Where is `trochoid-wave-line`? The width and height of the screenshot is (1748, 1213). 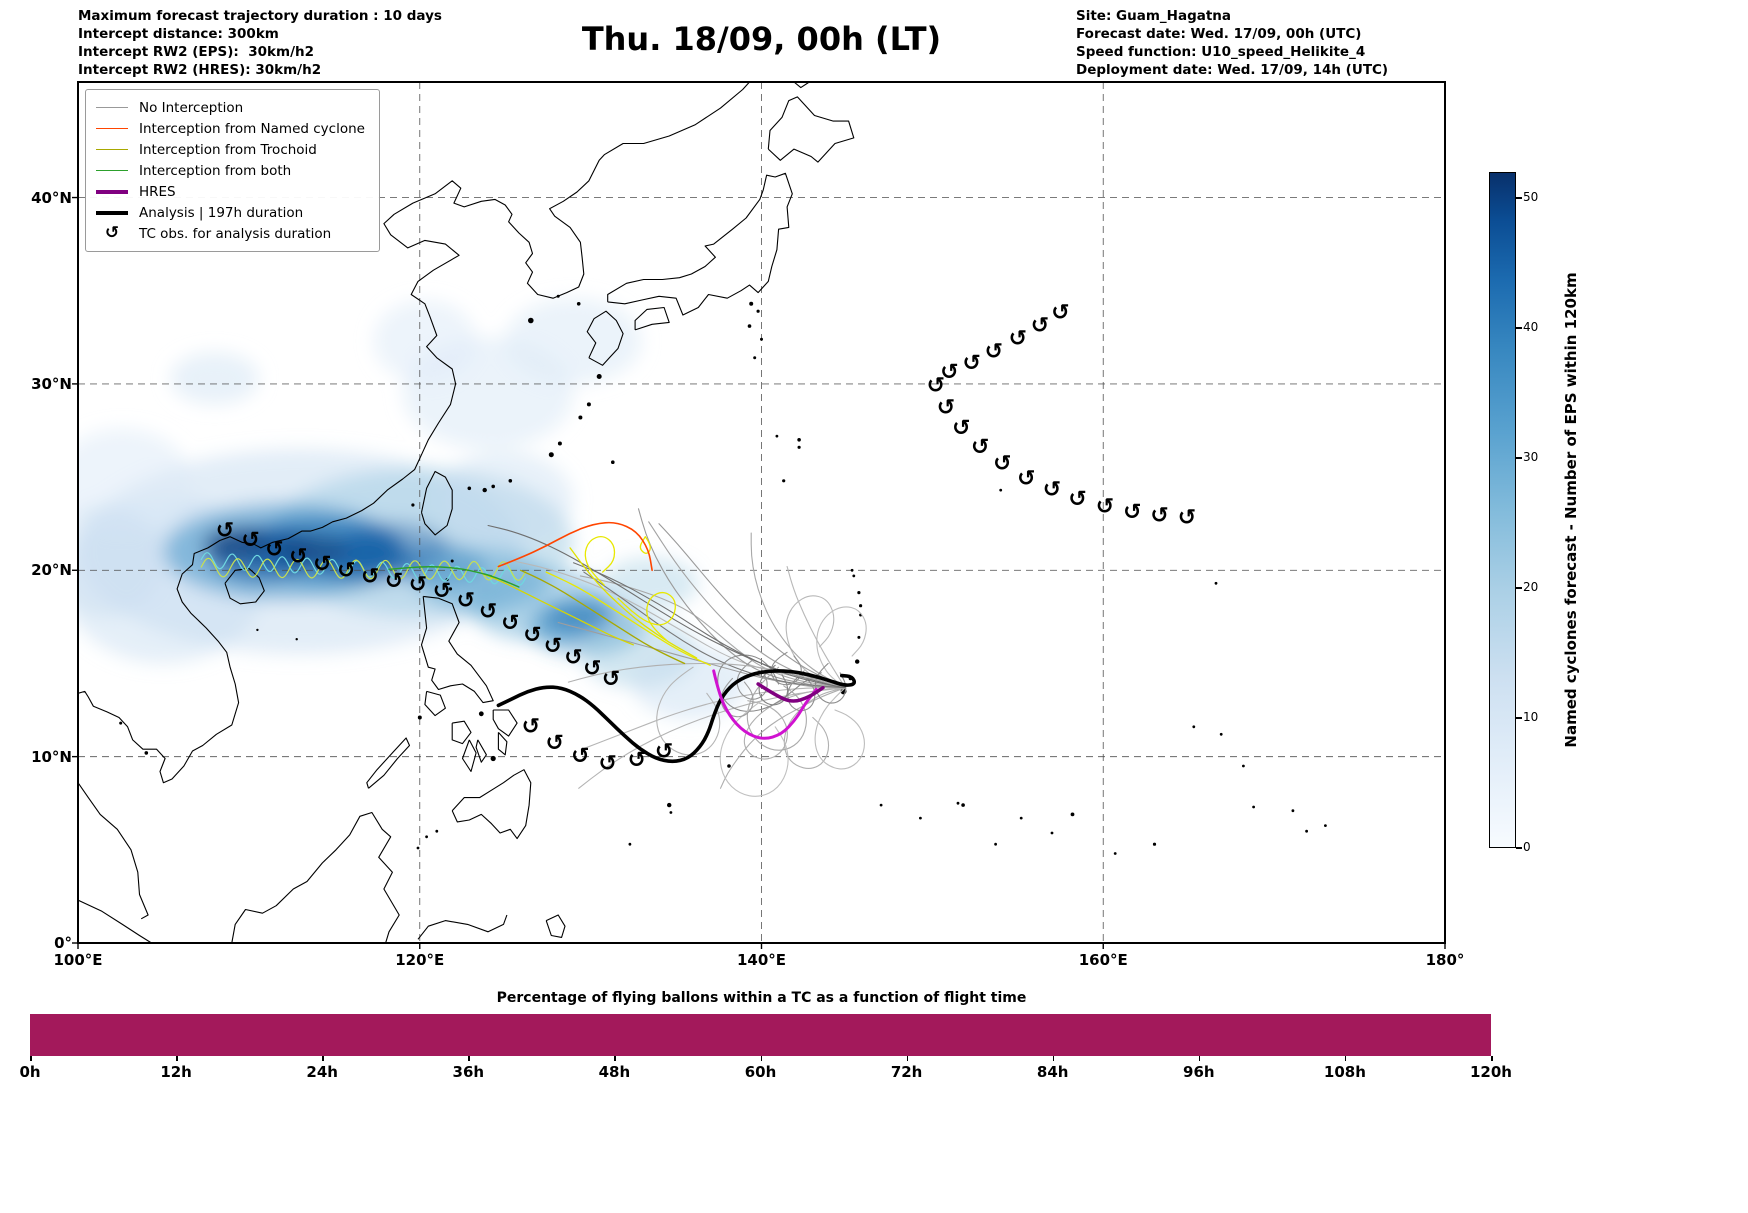 trochoid-wave-line is located at coordinates (363, 569).